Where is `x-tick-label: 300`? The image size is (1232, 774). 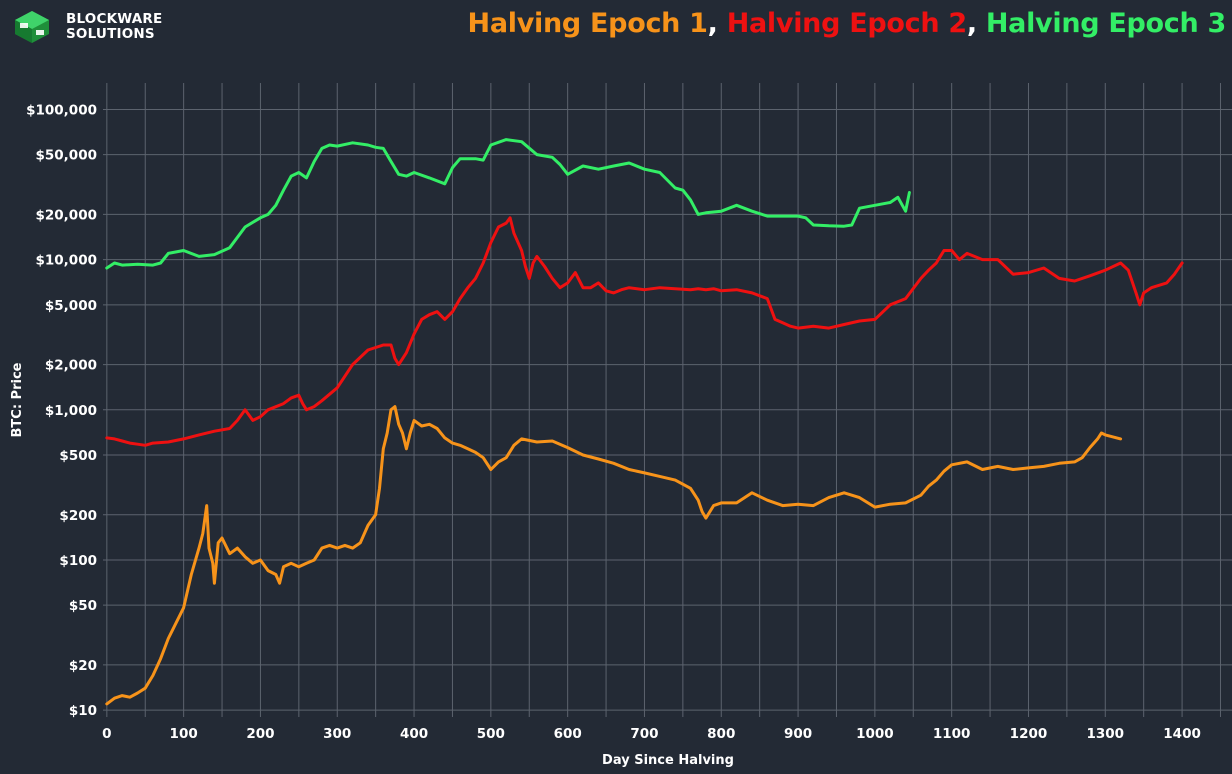 x-tick-label: 300 is located at coordinates (337, 734).